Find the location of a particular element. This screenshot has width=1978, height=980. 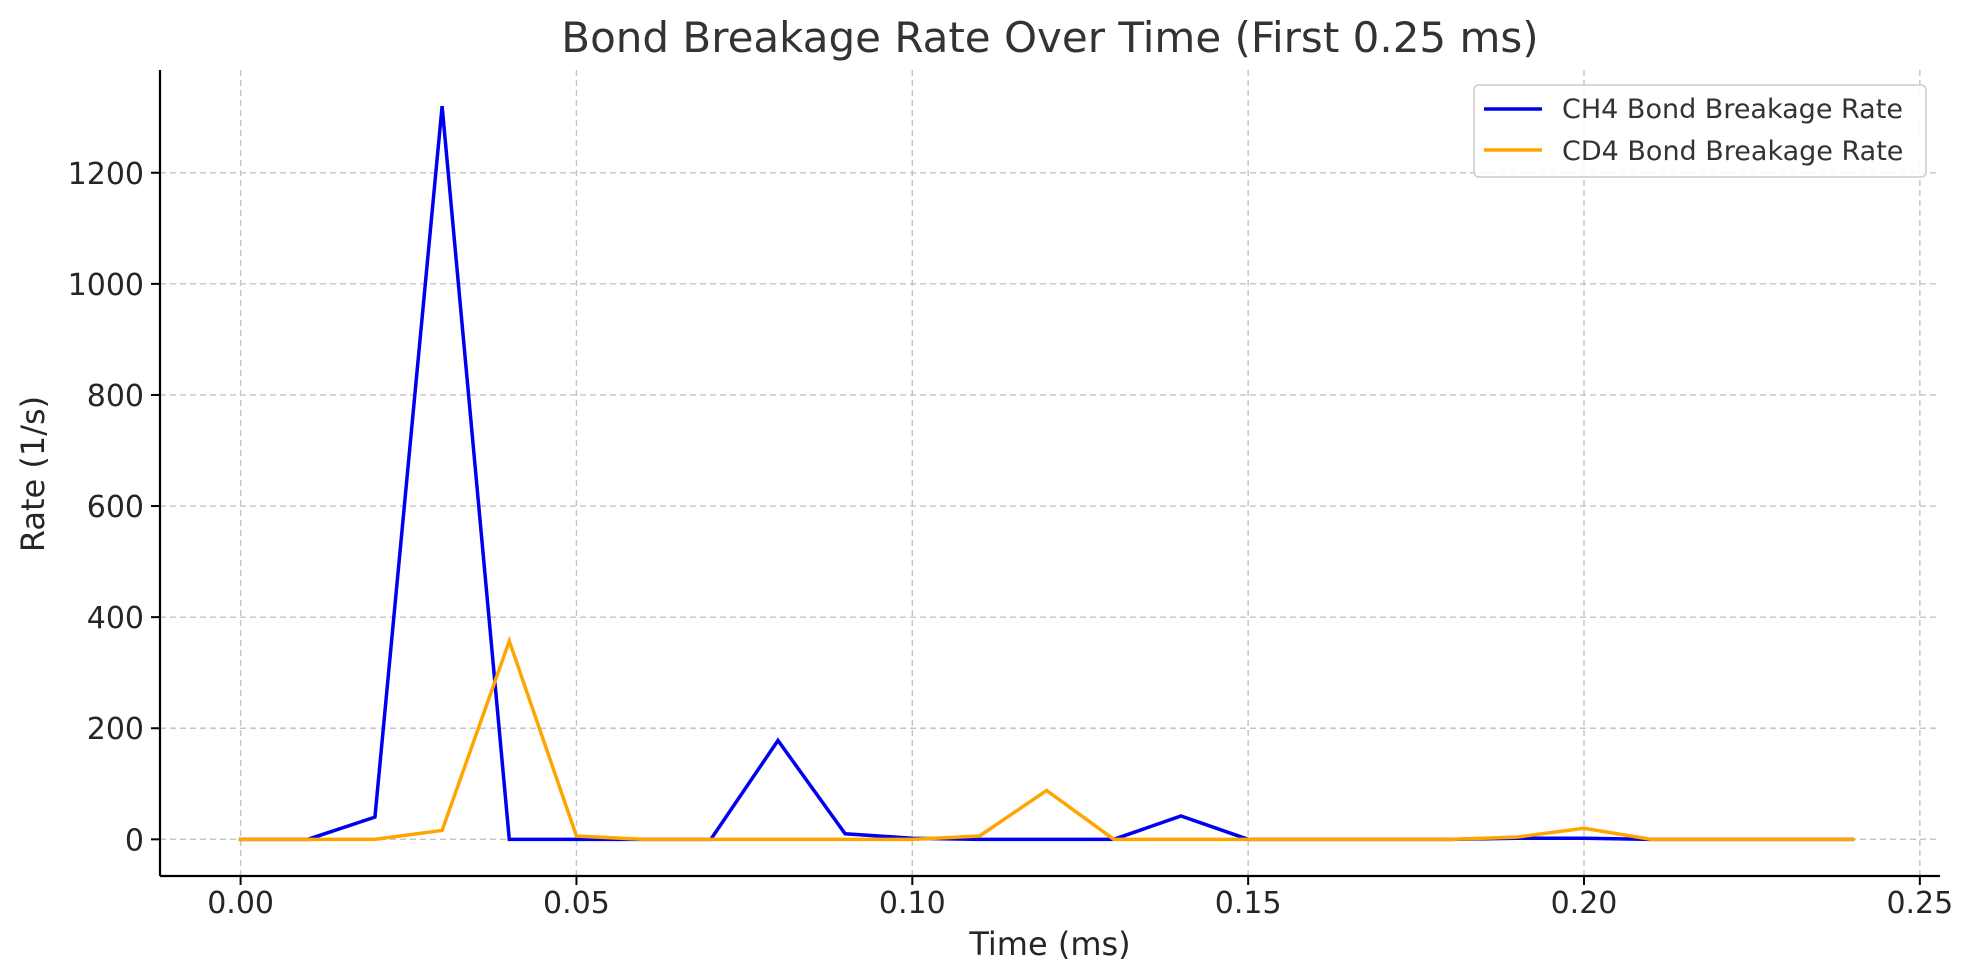

y-ticks: 0 200 400 600 800 1000 1200 is located at coordinates (114, 507).